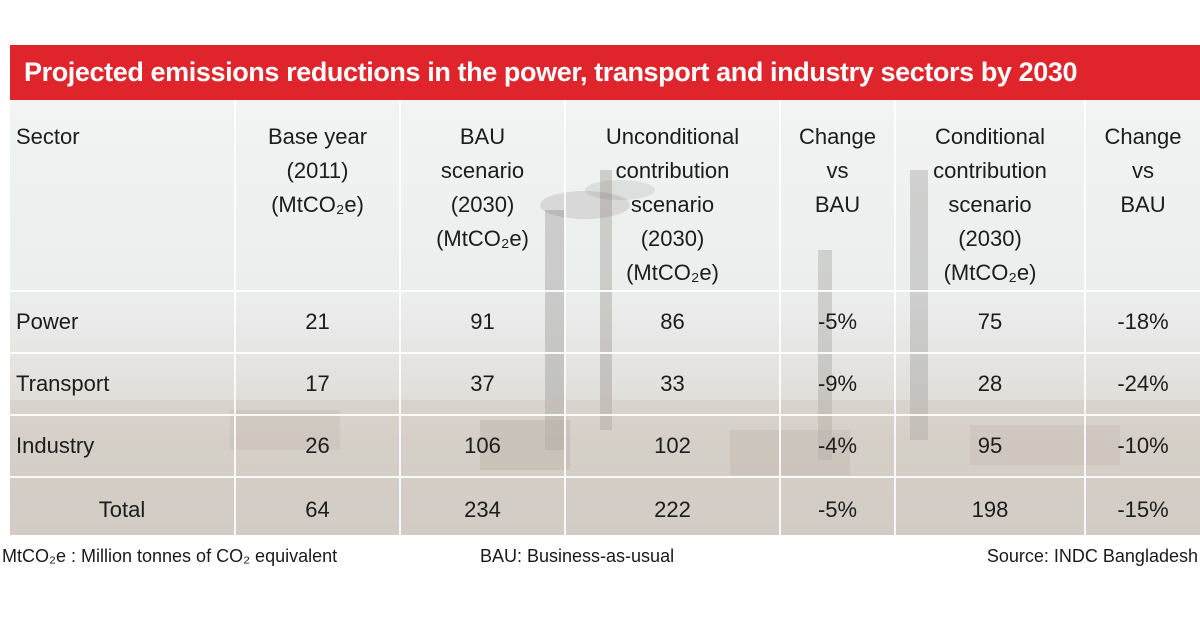 The width and height of the screenshot is (1200, 630). I want to click on cell-unconditional: 33, so click(672, 384).